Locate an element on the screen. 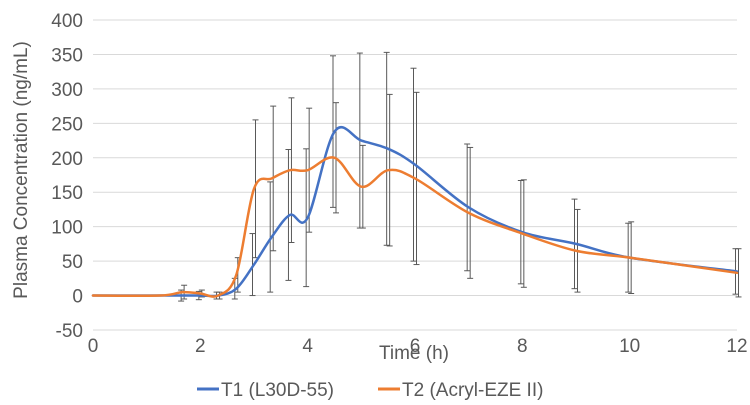 Image resolution: width=750 pixels, height=405 pixels. x-tick-label: 0 is located at coordinates (93, 346).